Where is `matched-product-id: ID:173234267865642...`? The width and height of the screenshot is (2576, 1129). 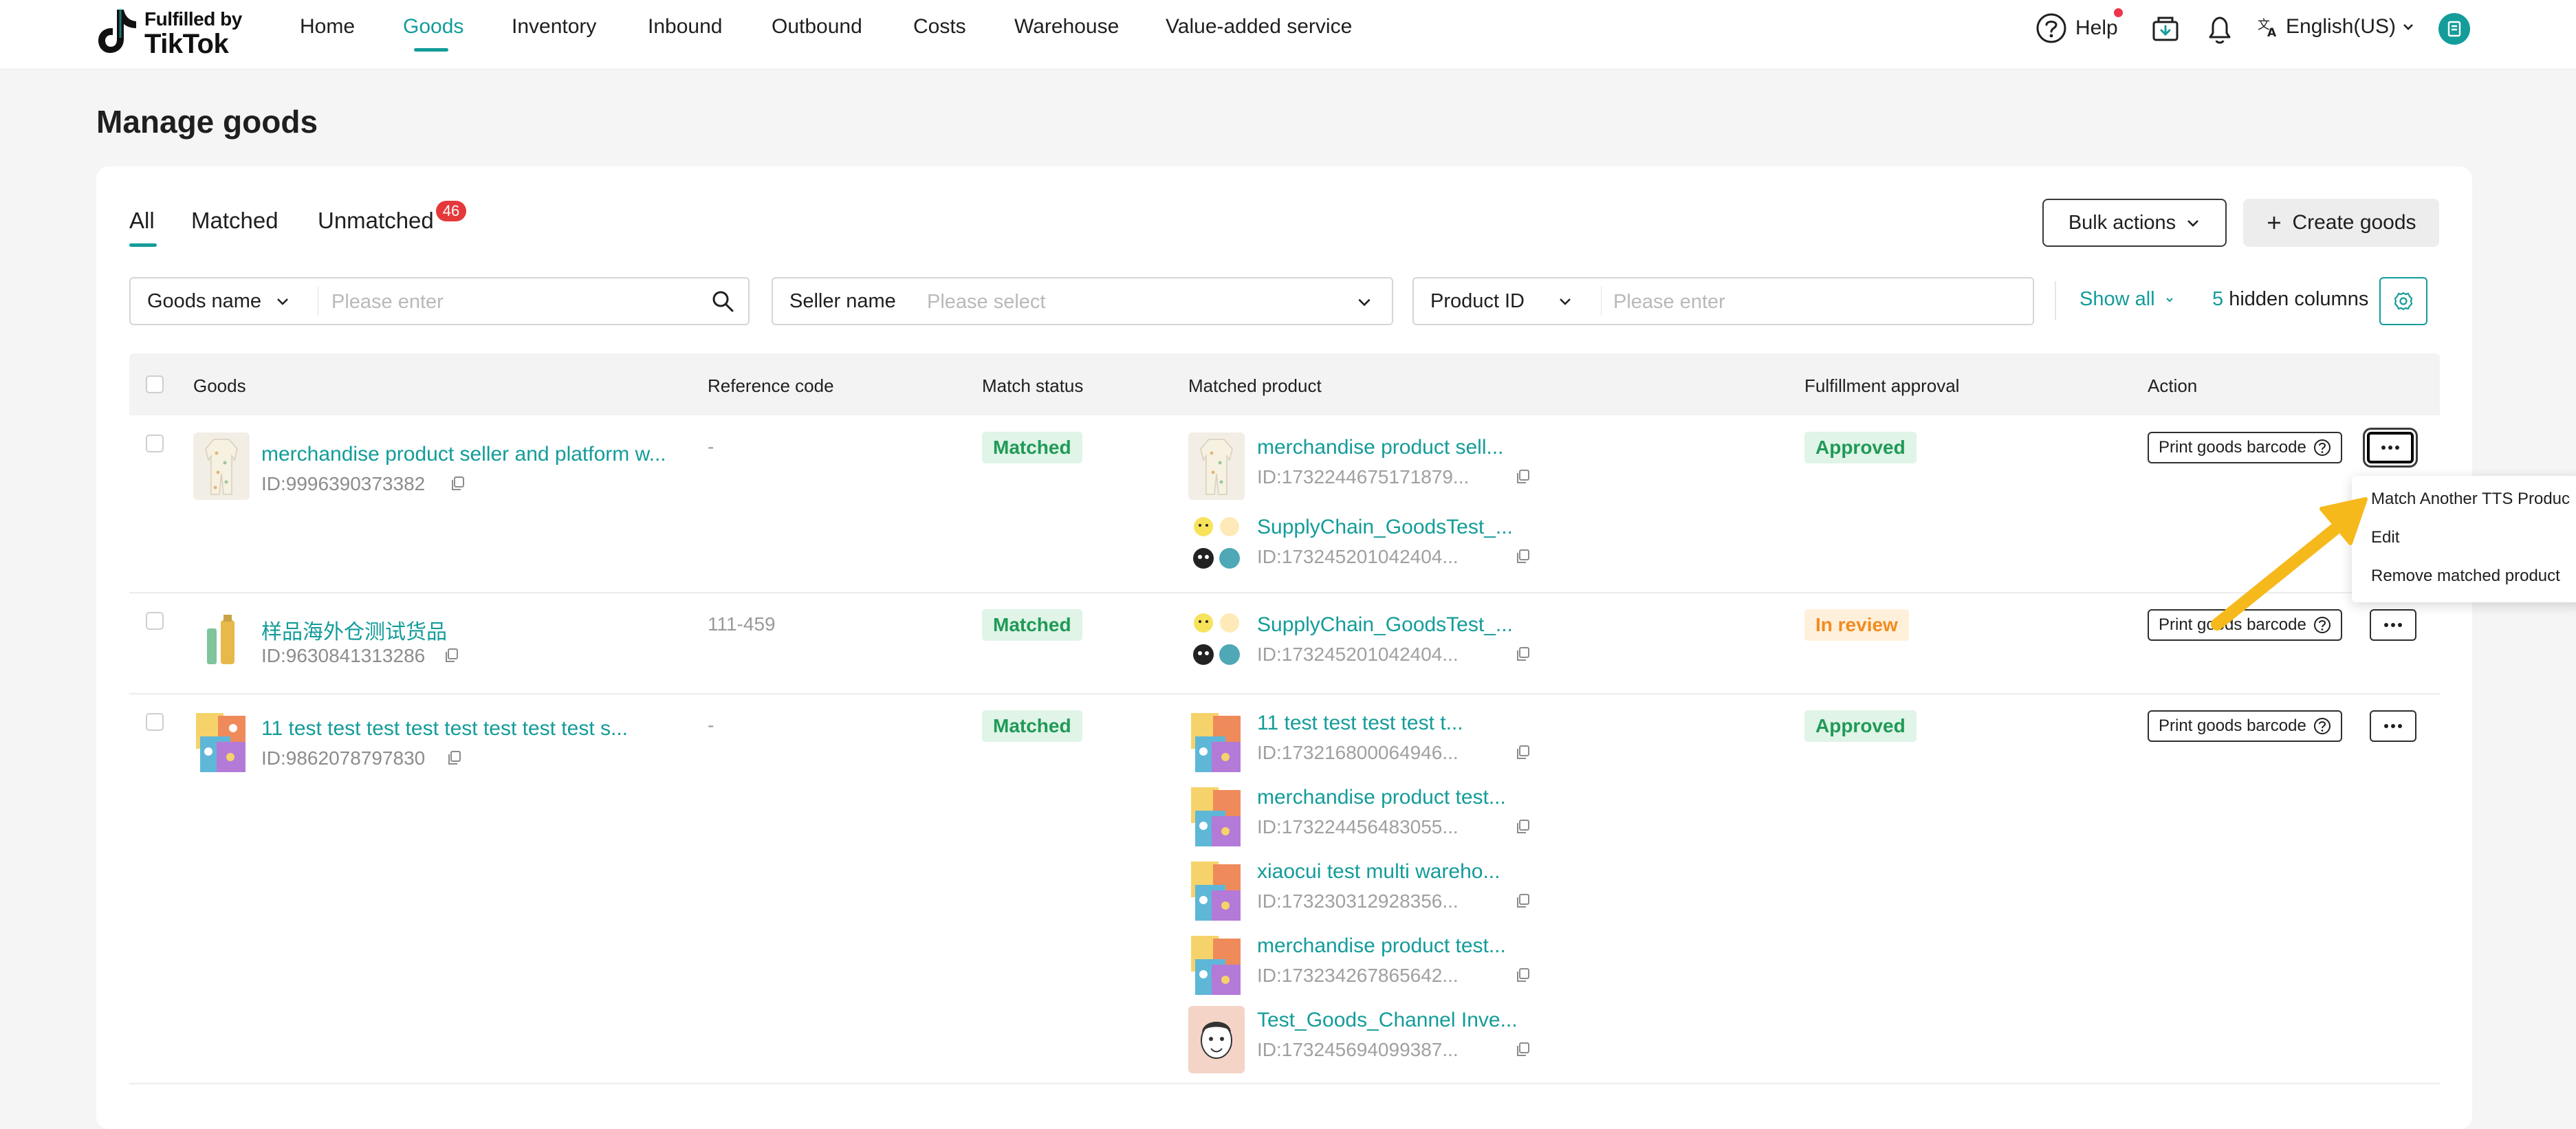 matched-product-id: ID:173234267865642... is located at coordinates (1358, 975).